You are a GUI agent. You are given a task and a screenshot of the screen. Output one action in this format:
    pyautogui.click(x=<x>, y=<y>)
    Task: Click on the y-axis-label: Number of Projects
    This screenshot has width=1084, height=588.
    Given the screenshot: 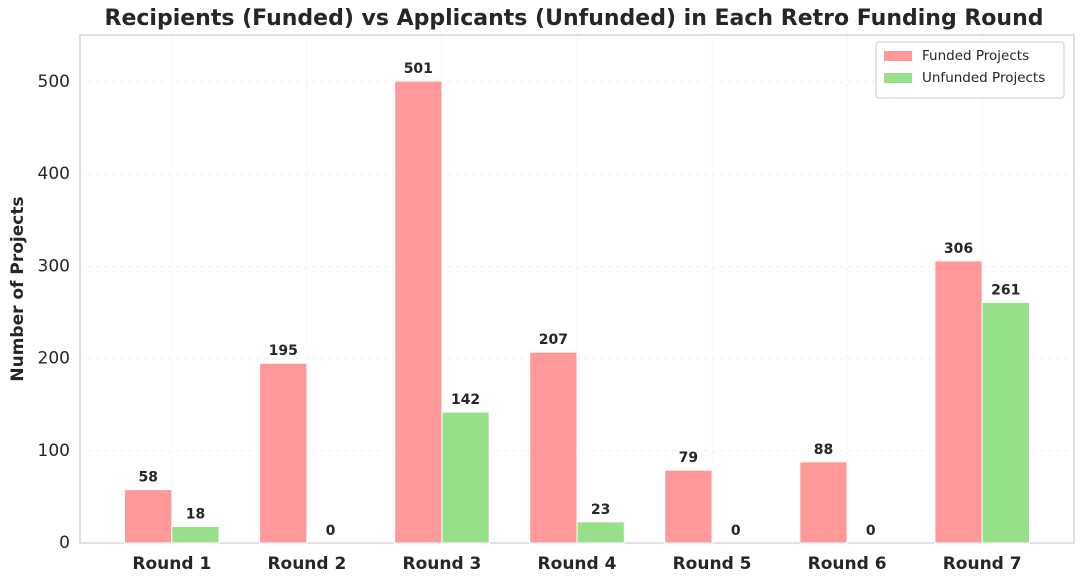 What is the action you would take?
    pyautogui.click(x=18, y=288)
    